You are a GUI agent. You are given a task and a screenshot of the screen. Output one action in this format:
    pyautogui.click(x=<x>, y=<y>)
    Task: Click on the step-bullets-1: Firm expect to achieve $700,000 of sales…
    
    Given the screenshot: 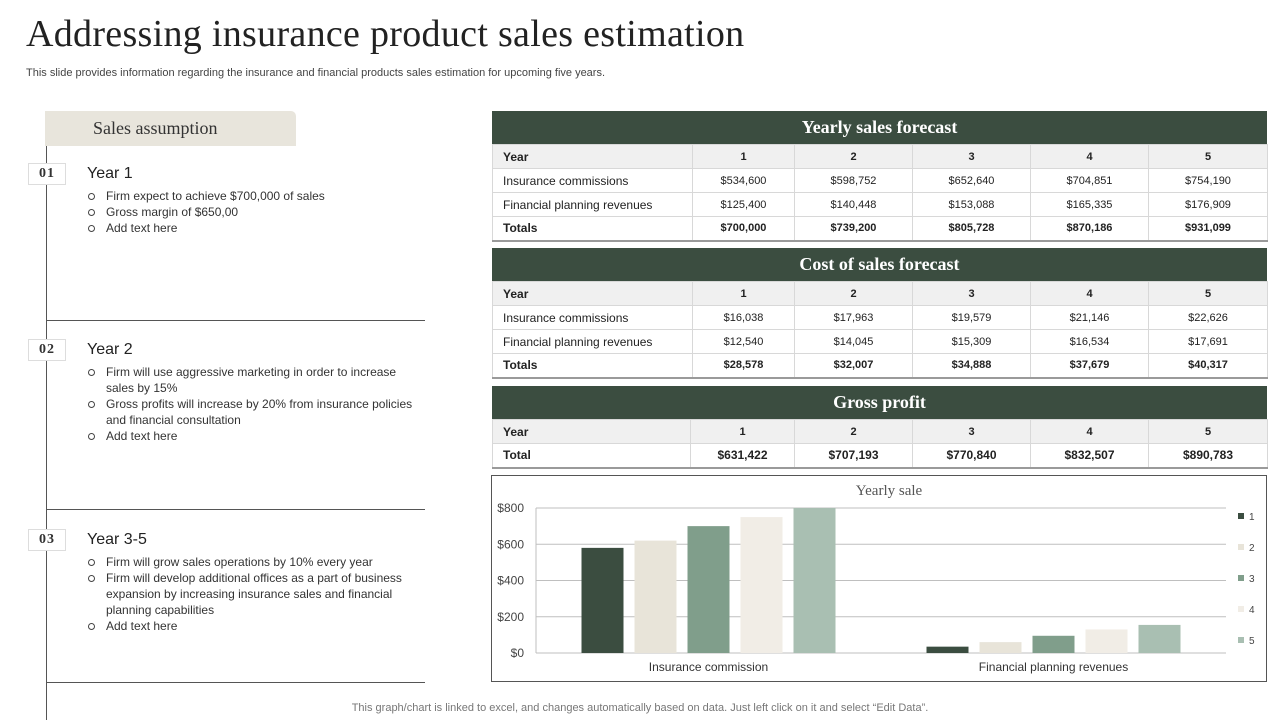 What is the action you would take?
    pyautogui.click(x=252, y=212)
    